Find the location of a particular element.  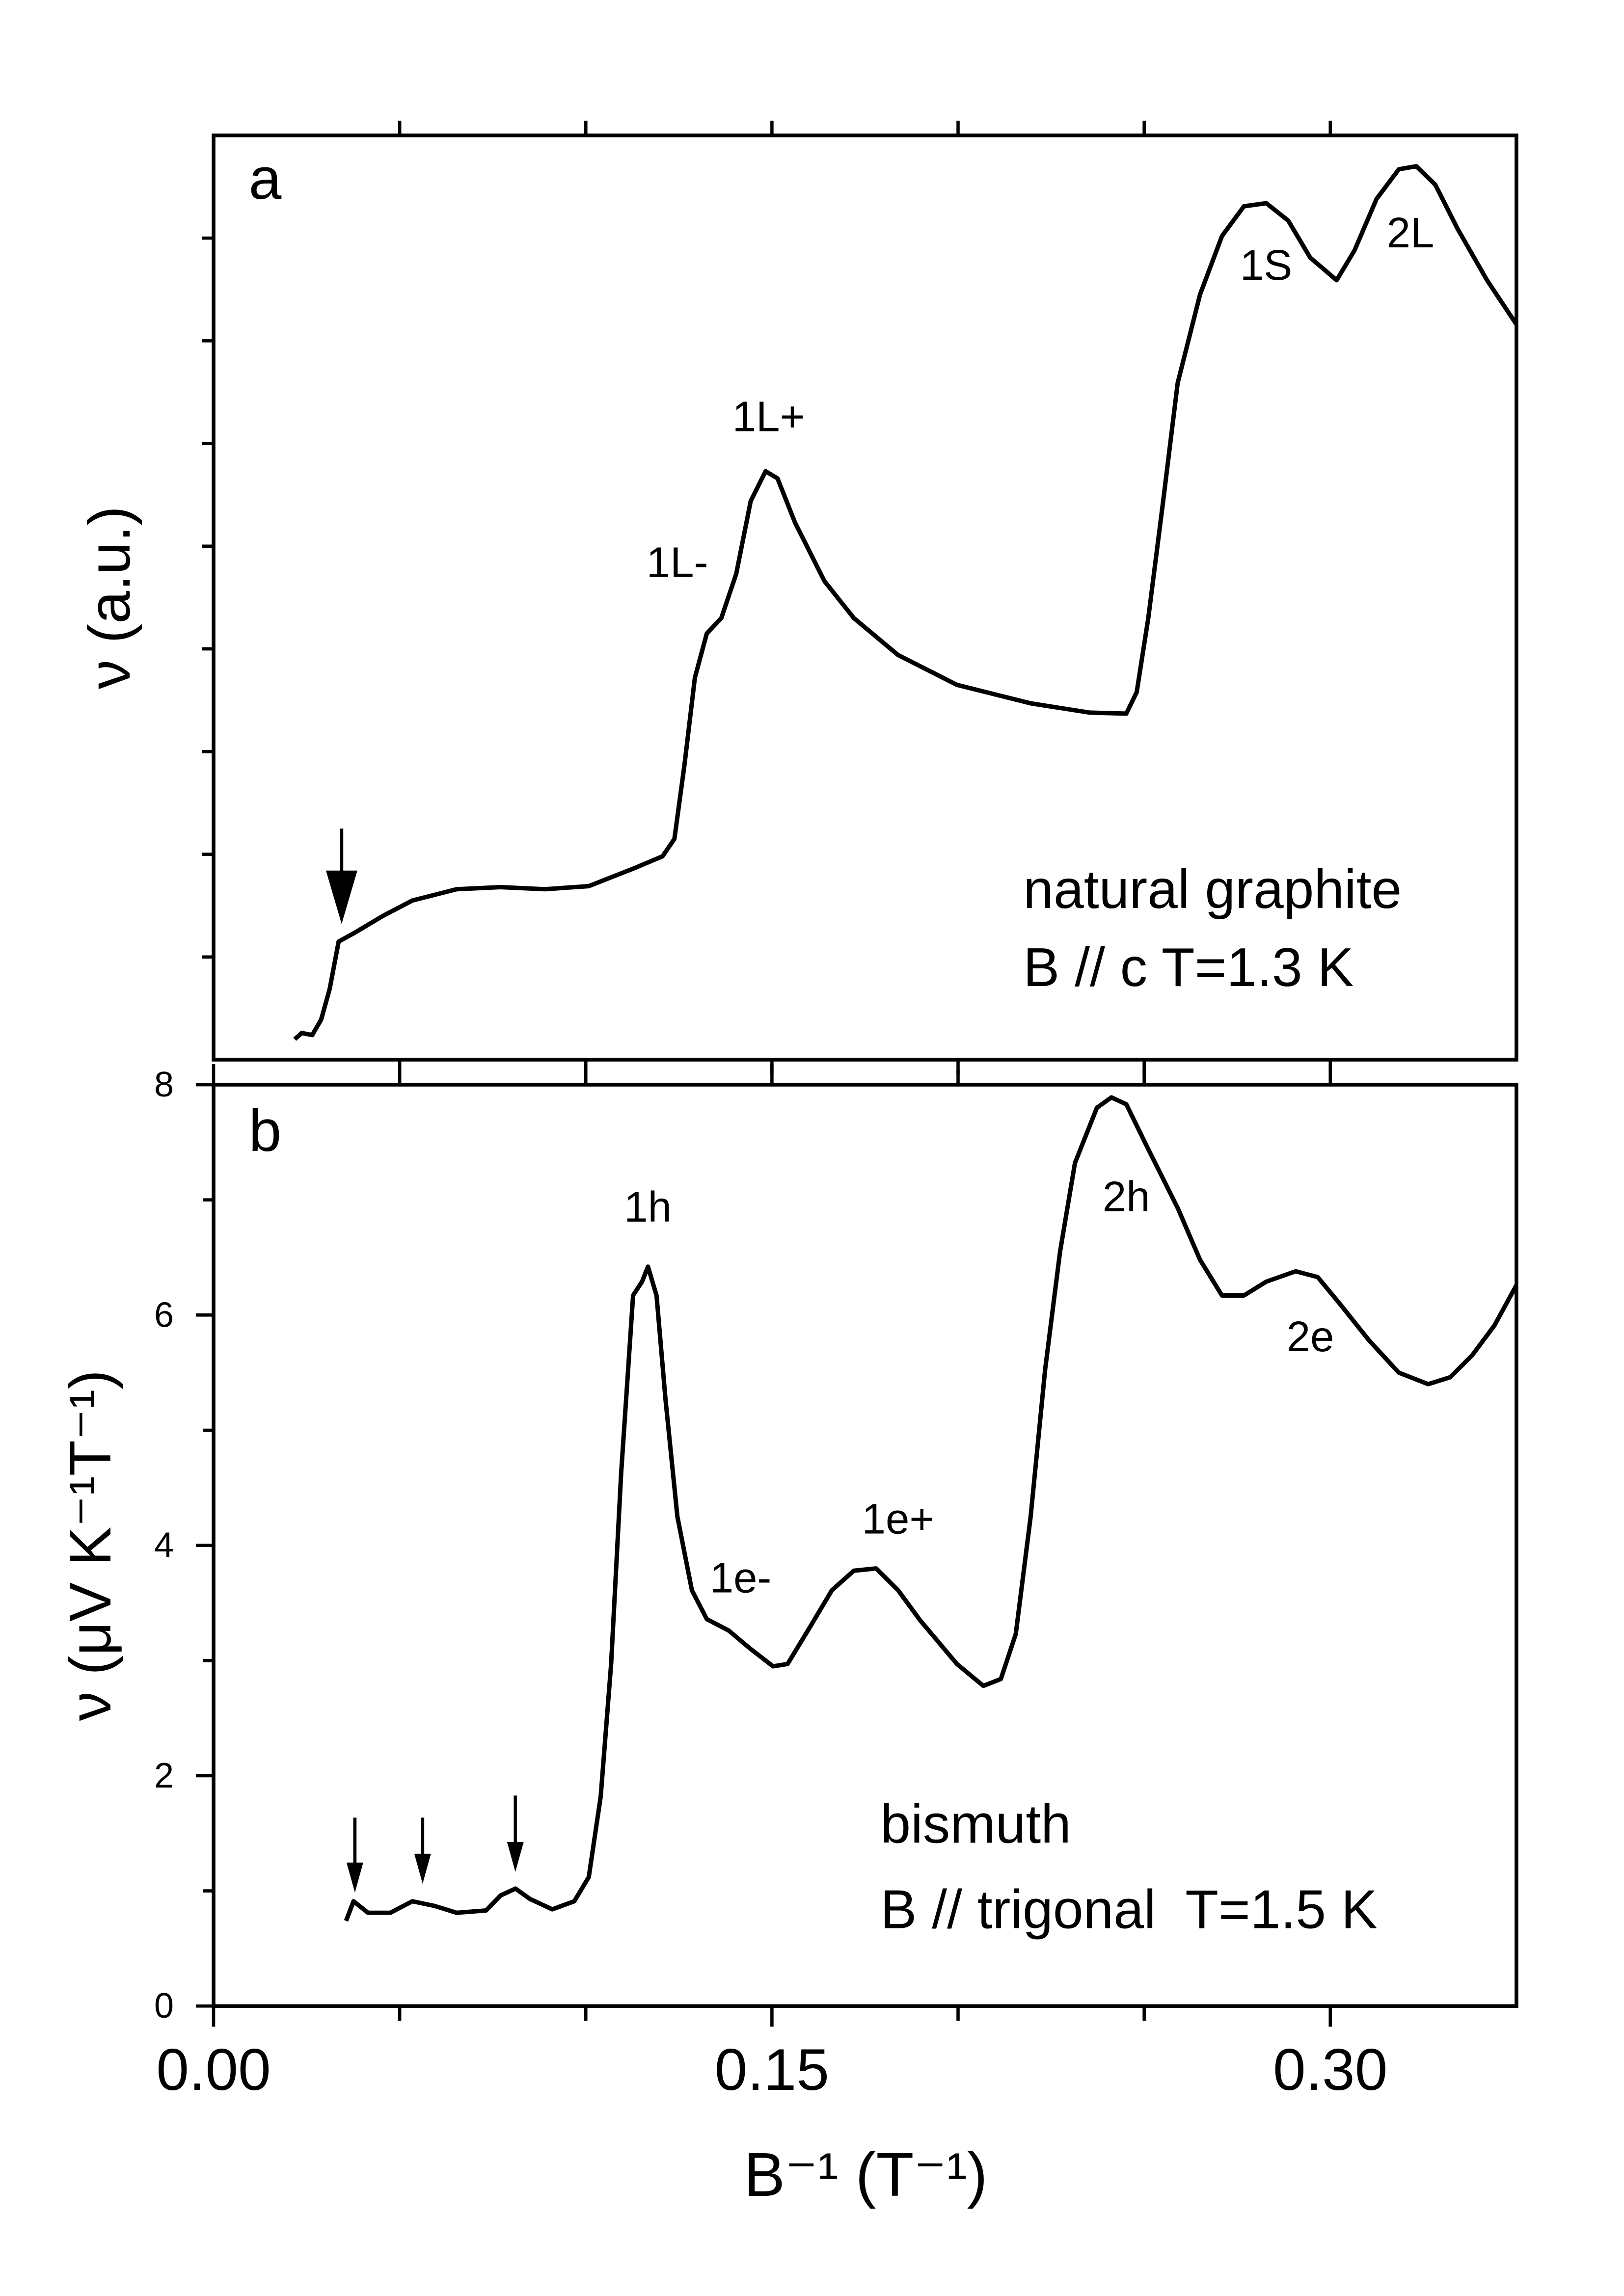

legend-text: B // c T=1.3 K is located at coordinates (1188, 968).